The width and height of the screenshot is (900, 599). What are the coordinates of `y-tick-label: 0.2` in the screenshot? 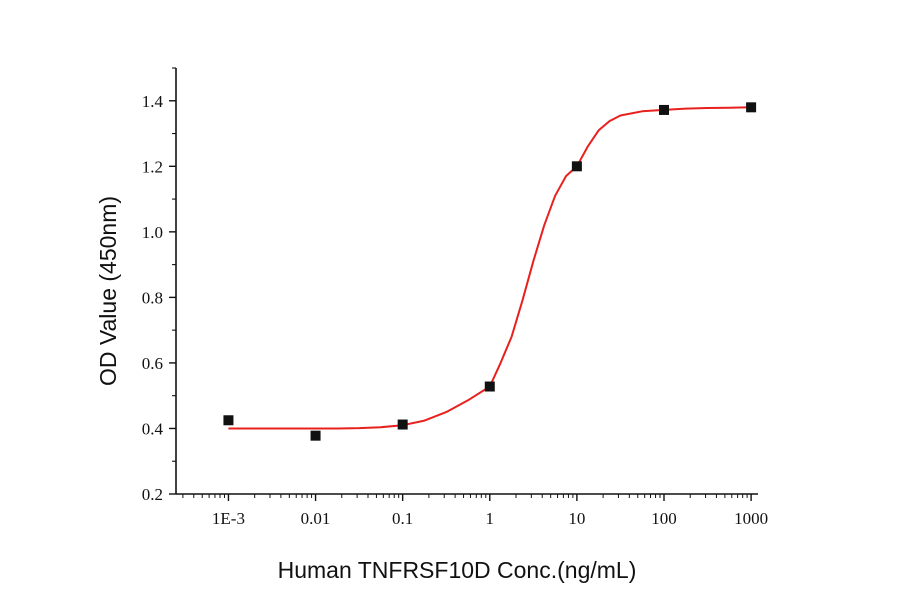 It's located at (152, 494).